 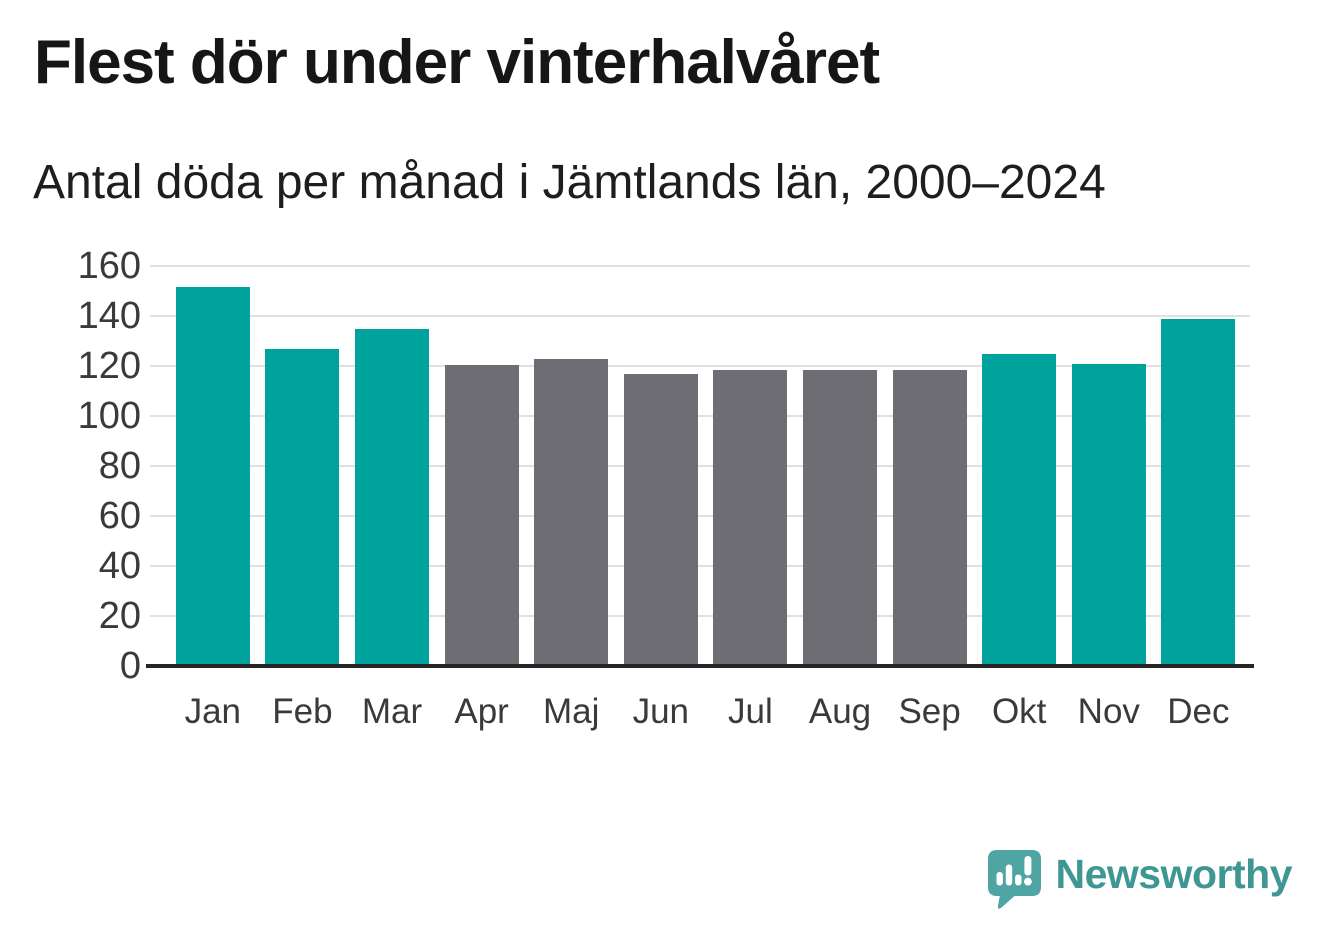 What do you see at coordinates (1198, 711) in the screenshot?
I see `x-tick-label-dec: Dec` at bounding box center [1198, 711].